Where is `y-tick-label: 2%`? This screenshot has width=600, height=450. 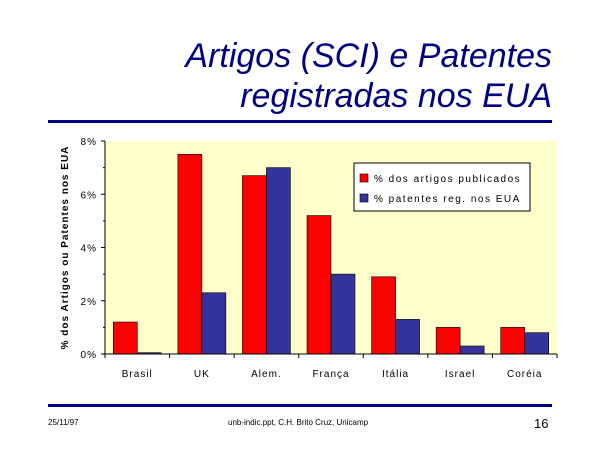
y-tick-label: 2% is located at coordinates (89, 302).